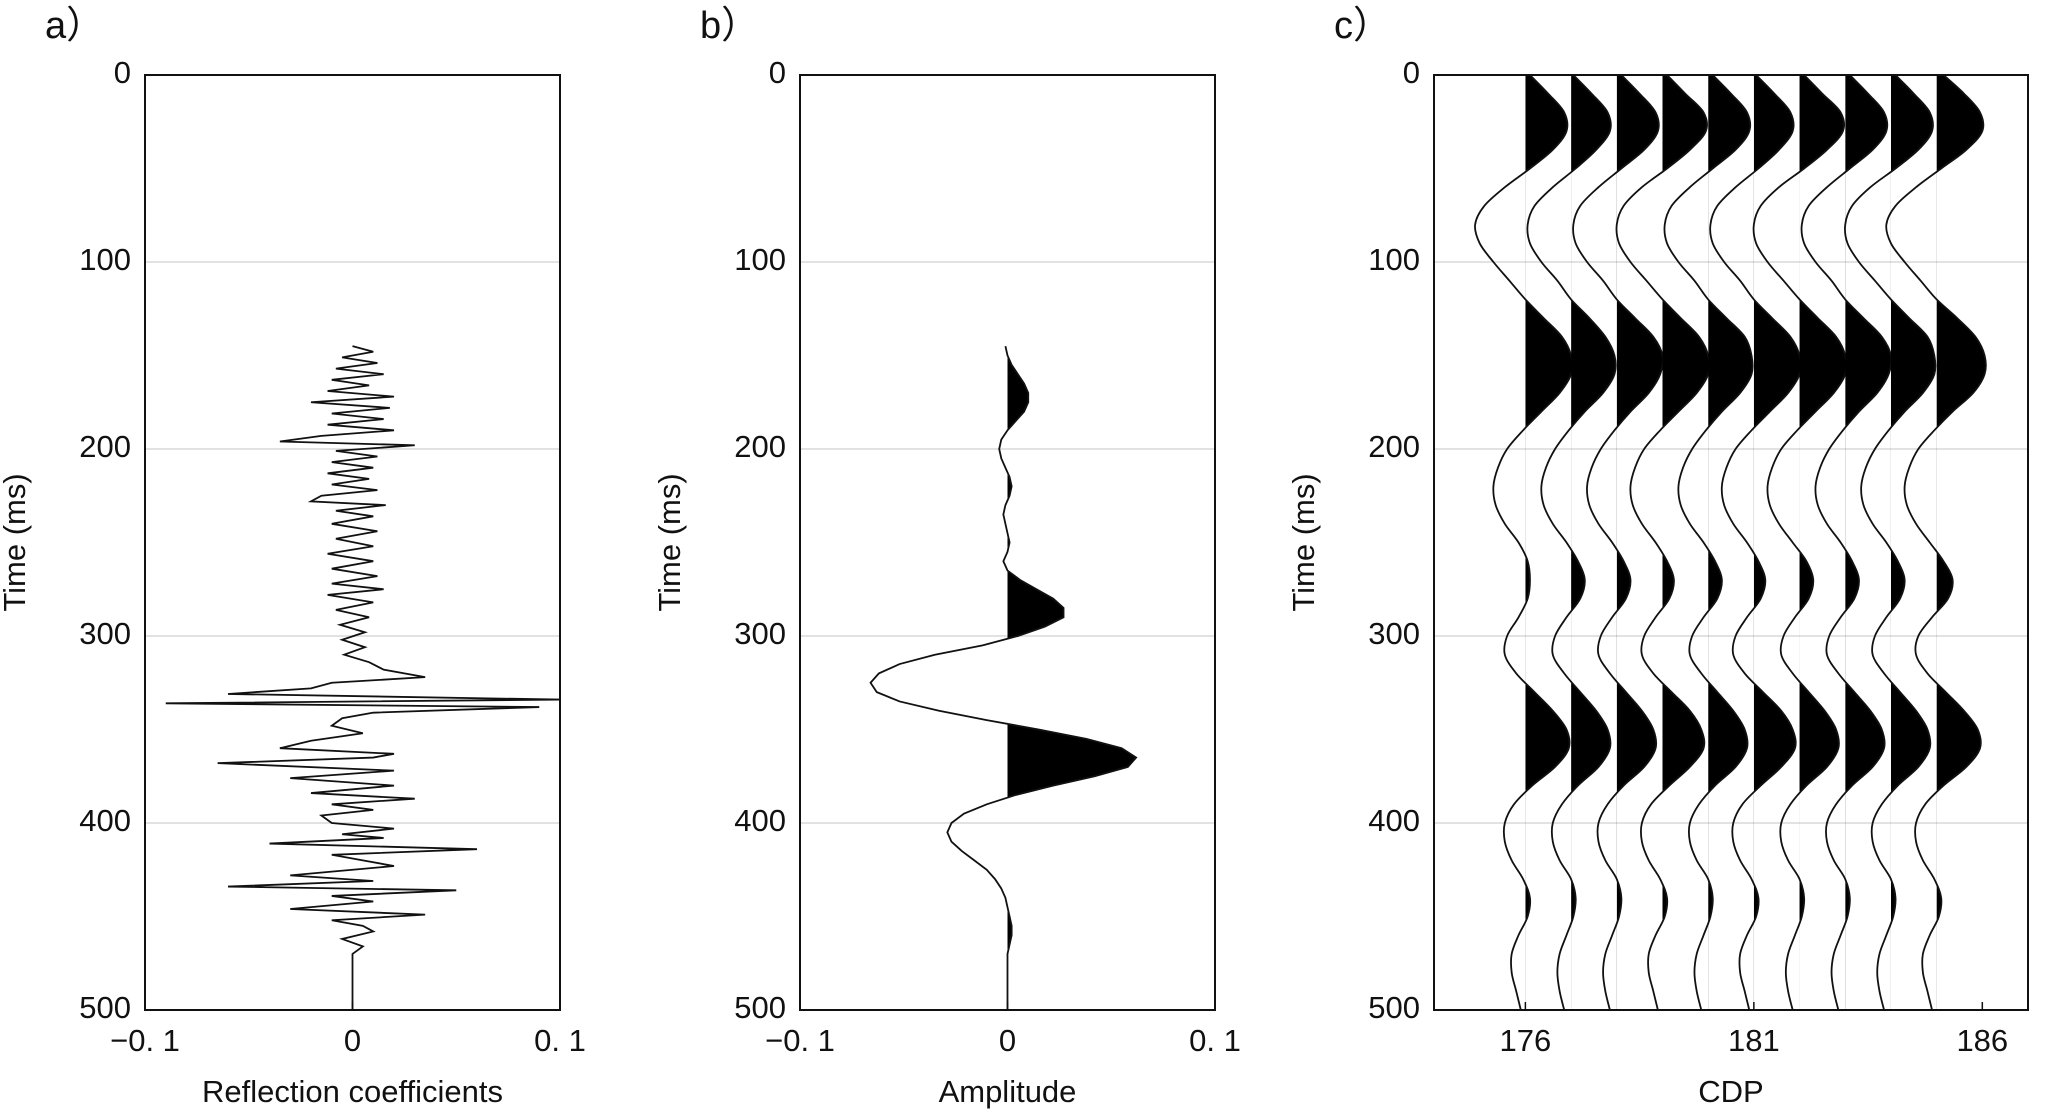 This screenshot has height=1117, width=2067. What do you see at coordinates (1754, 1040) in the screenshot?
I see `x-tick-label: 181` at bounding box center [1754, 1040].